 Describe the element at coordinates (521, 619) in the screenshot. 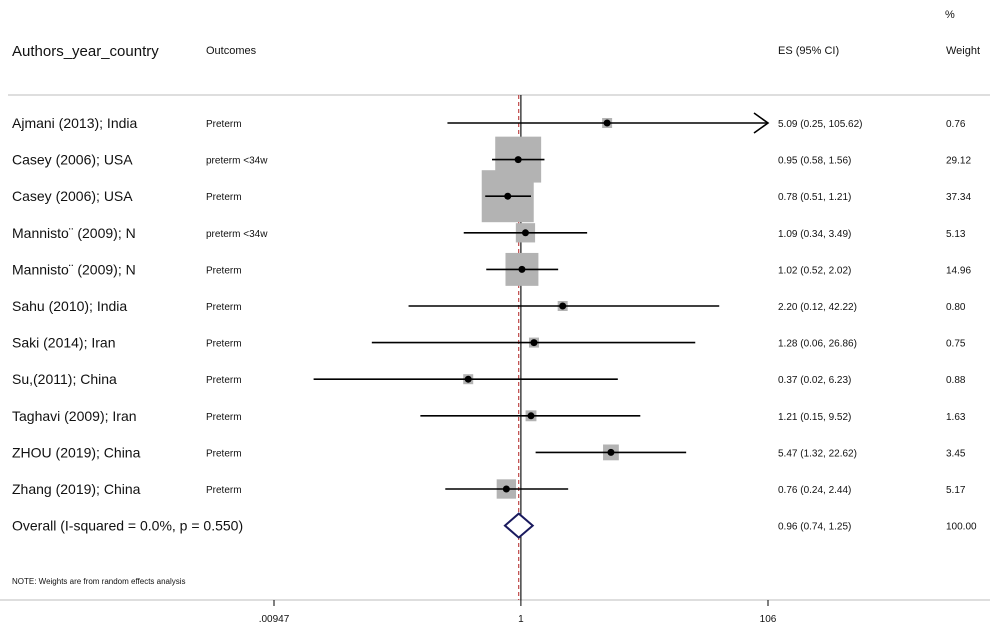

I see `x-tick-label: 1` at that location.